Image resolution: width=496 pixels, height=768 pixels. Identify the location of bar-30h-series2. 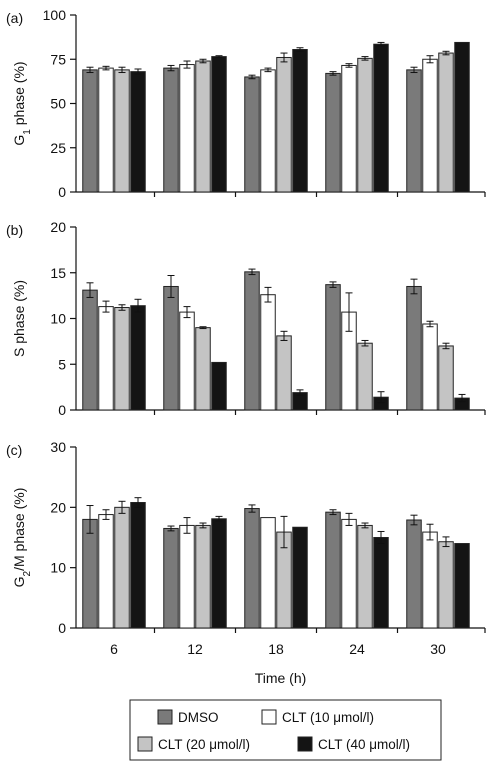
(430, 580).